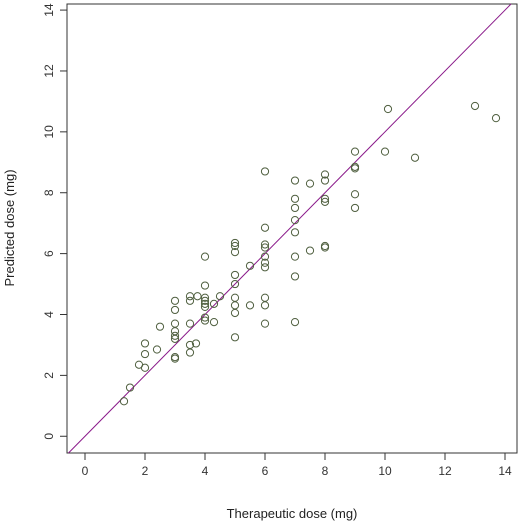 The height and width of the screenshot is (523, 520). What do you see at coordinates (49, 192) in the screenshot?
I see `y-tick-label: 8` at bounding box center [49, 192].